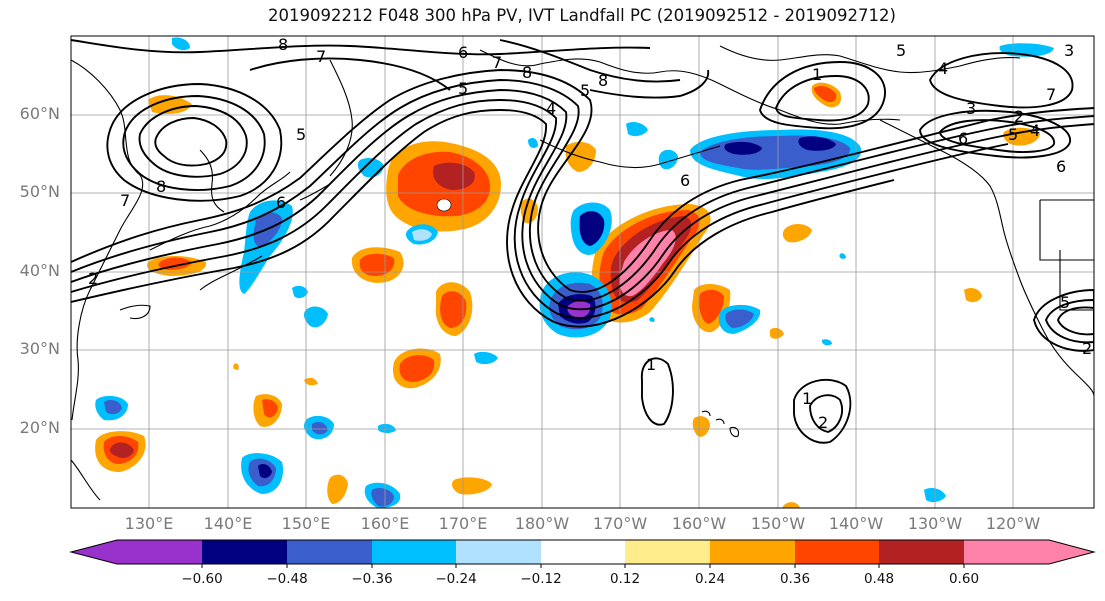 Image resolution: width=1105 pixels, height=601 pixels. I want to click on lon-label: 170°W, so click(620, 523).